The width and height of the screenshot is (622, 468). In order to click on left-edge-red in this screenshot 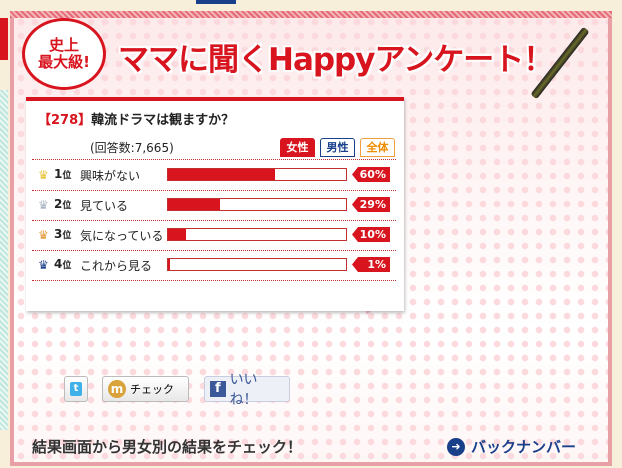, I will do `click(4, 39)`.